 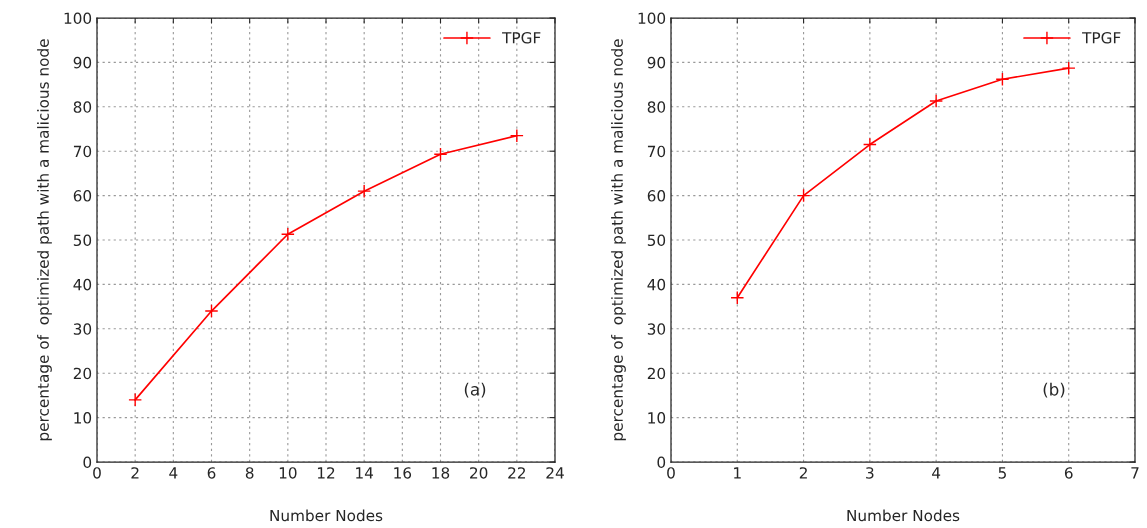 I want to click on annotation: (a), so click(x=475, y=390).